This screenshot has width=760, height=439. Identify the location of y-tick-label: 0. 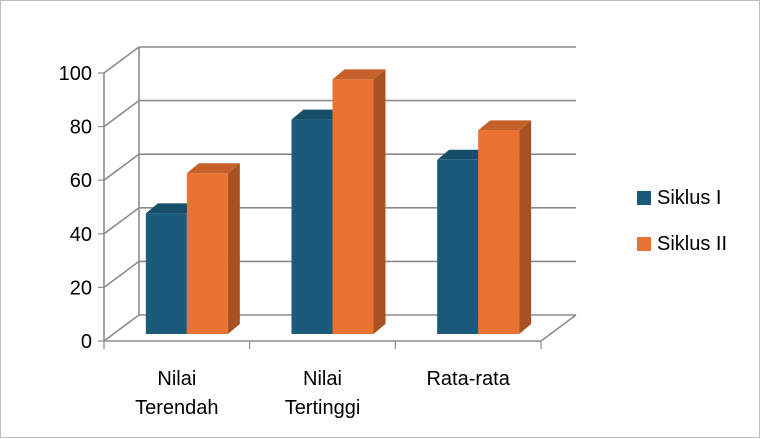
(86, 342).